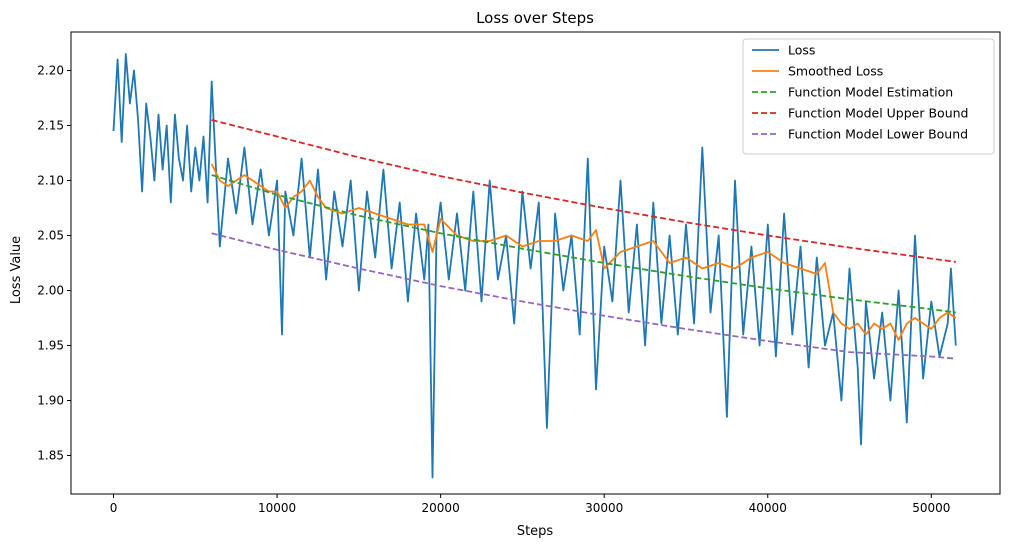 The width and height of the screenshot is (1010, 547). Describe the element at coordinates (535, 18) in the screenshot. I see `chart-title: Loss over Steps` at that location.